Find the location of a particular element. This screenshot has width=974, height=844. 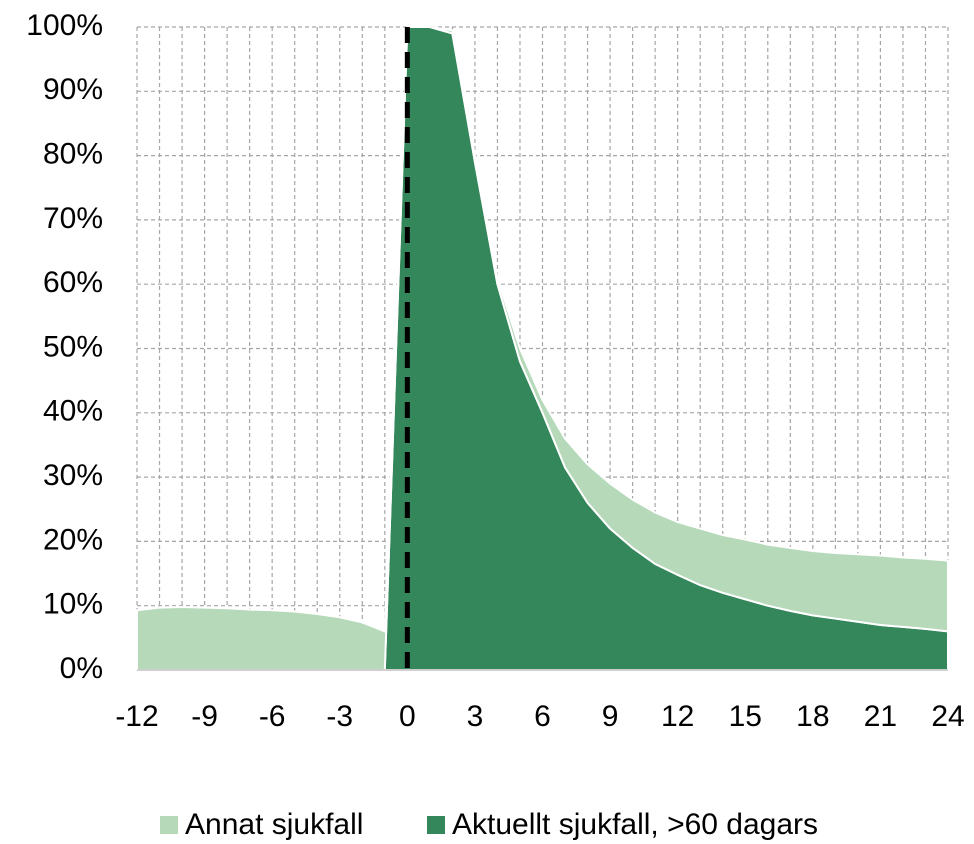

y-tick-label: 60% is located at coordinates (73, 282).